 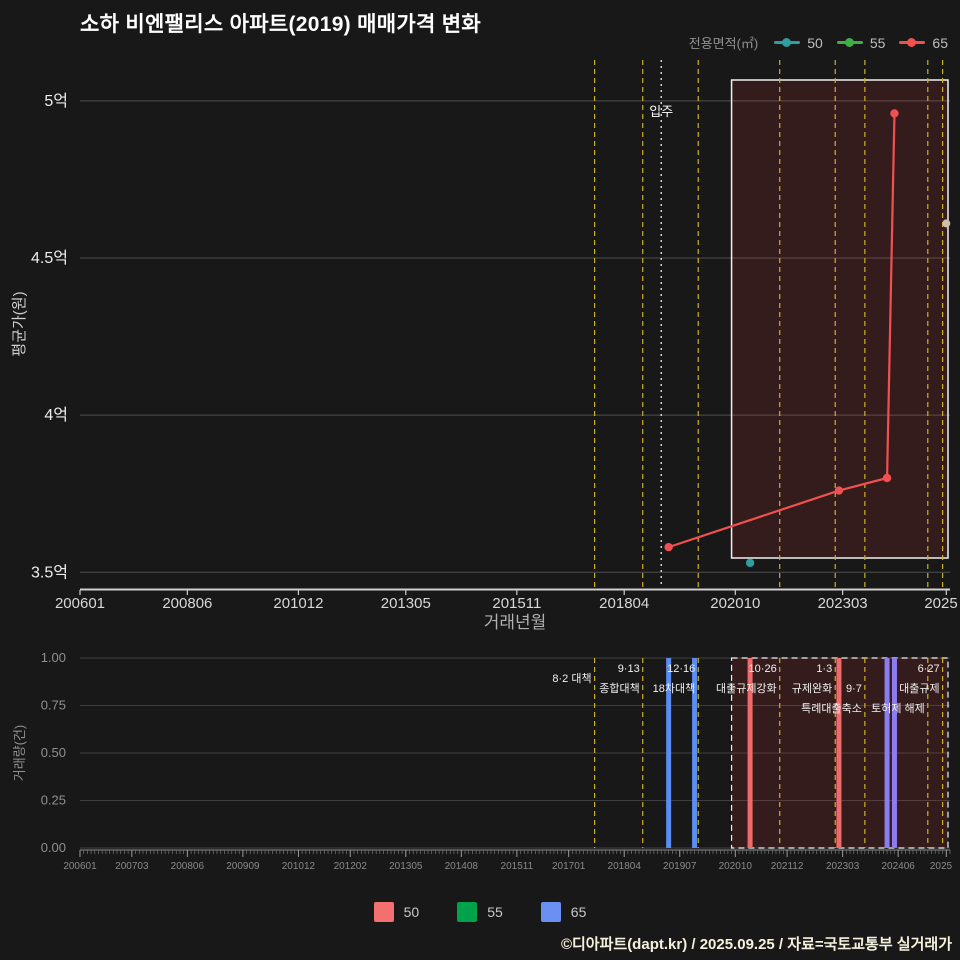 What do you see at coordinates (746, 688) in the screenshot?
I see `policy-annotation: 대출규제강화` at bounding box center [746, 688].